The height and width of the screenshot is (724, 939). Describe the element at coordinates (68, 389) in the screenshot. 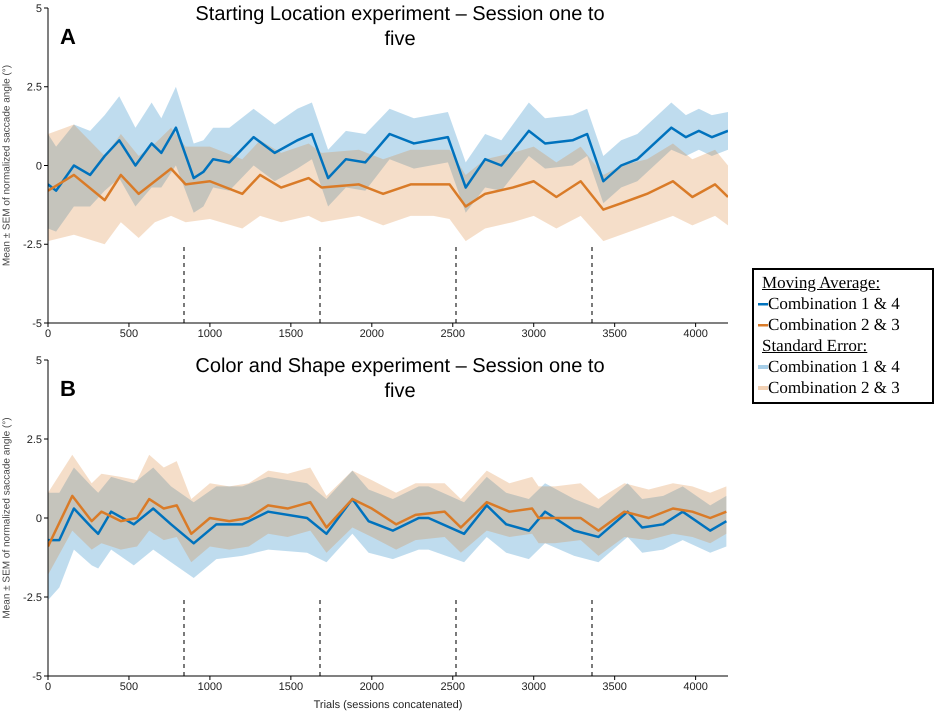

I see `annotation: B` at that location.